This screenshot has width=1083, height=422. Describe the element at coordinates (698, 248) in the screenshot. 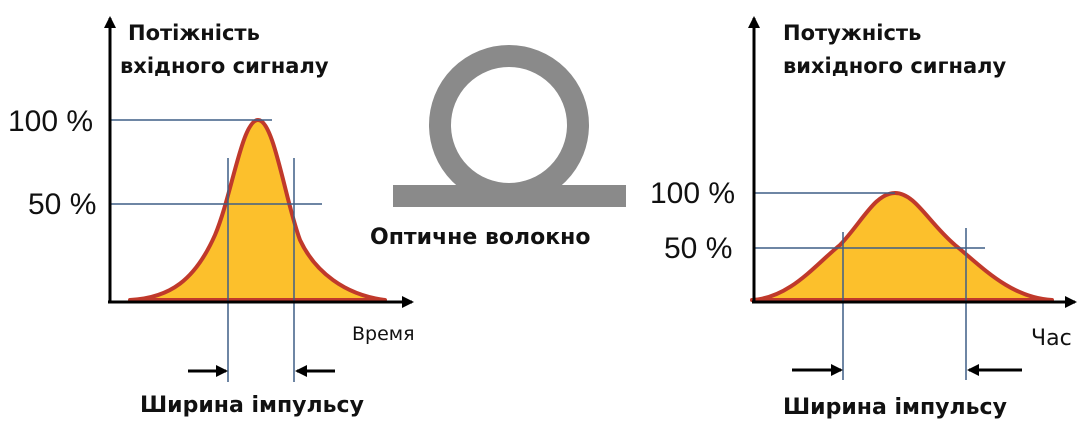

I see `output-level-50-label: 50 %` at that location.